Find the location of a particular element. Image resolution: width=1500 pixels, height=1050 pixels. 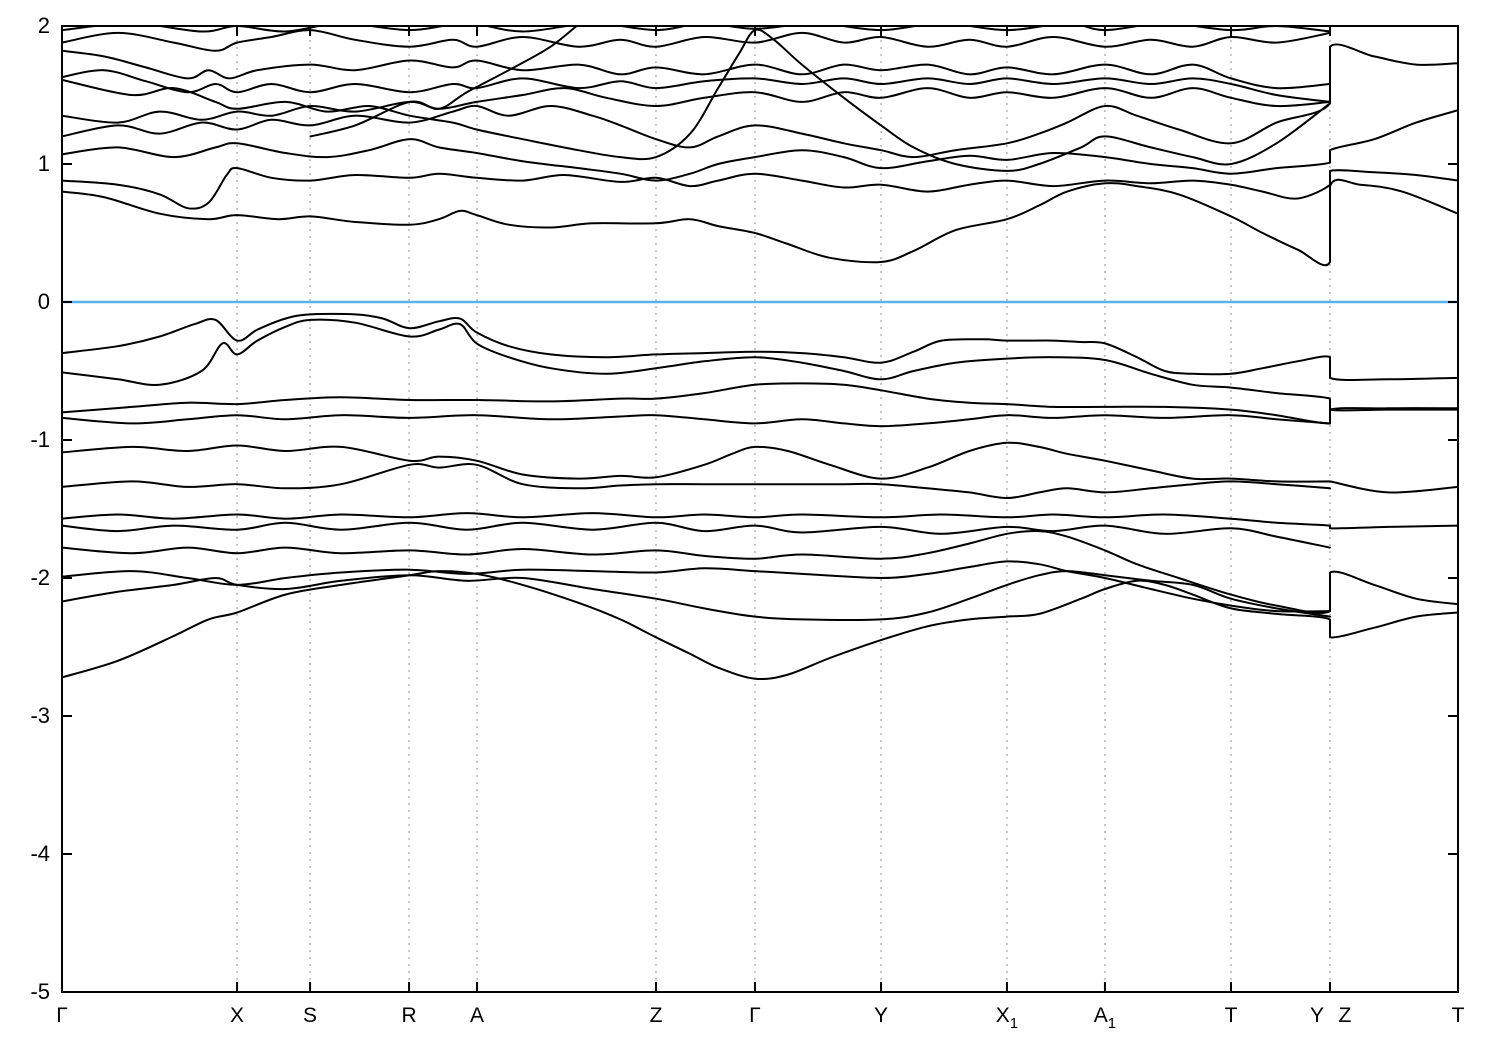

y-tick-label: -5 is located at coordinates (40, 991).